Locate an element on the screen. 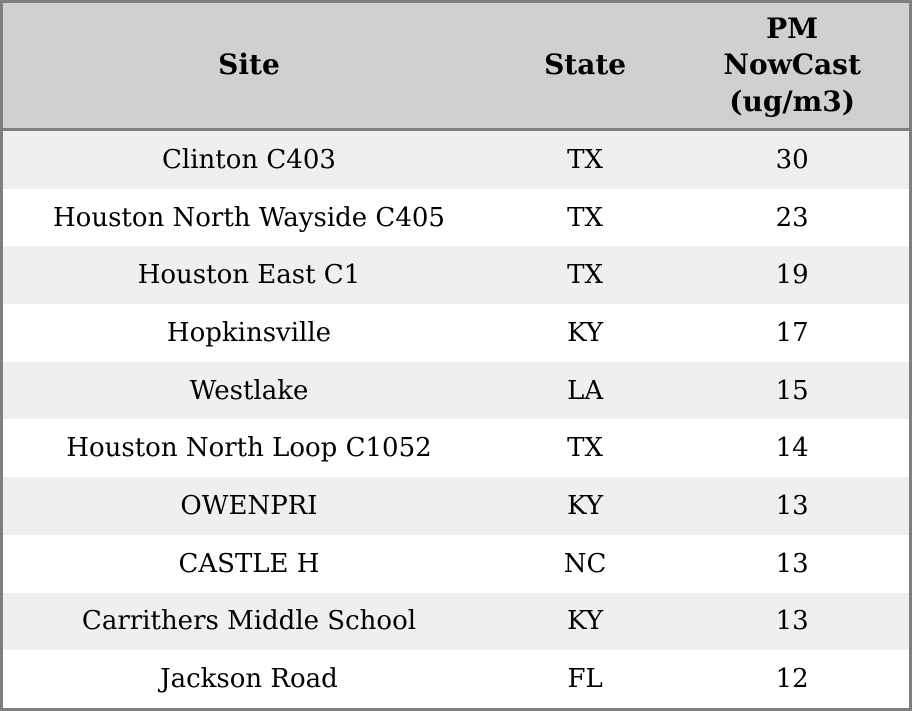 This screenshot has width=912, height=711. site-cell: Clinton C403 is located at coordinates (249, 159).